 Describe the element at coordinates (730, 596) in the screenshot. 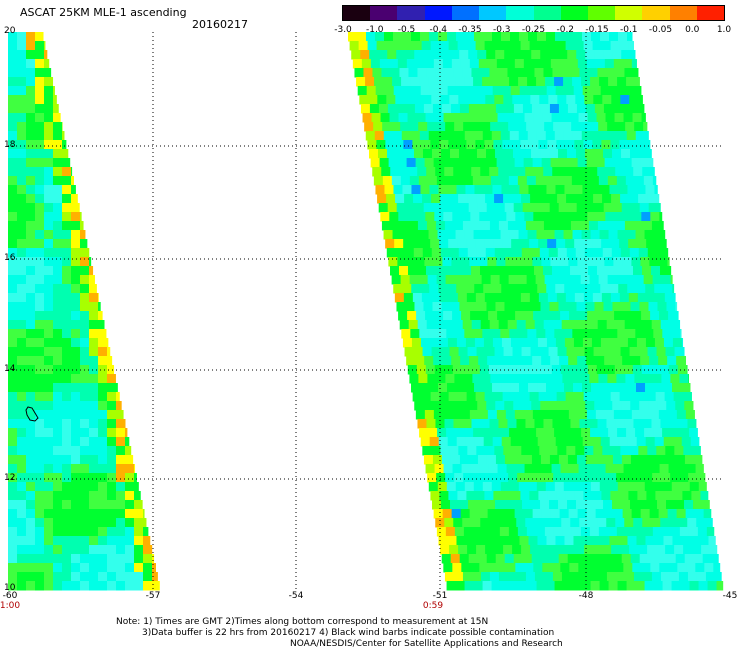

I see `longitude-label: -45` at that location.